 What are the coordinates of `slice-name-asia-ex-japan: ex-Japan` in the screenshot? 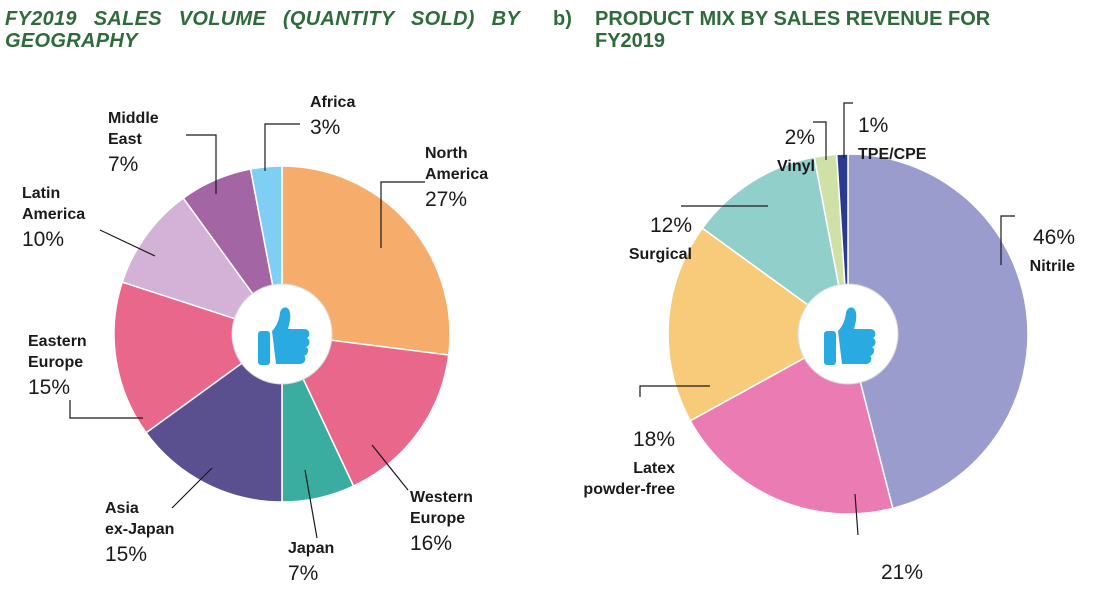 It's located at (139, 529).